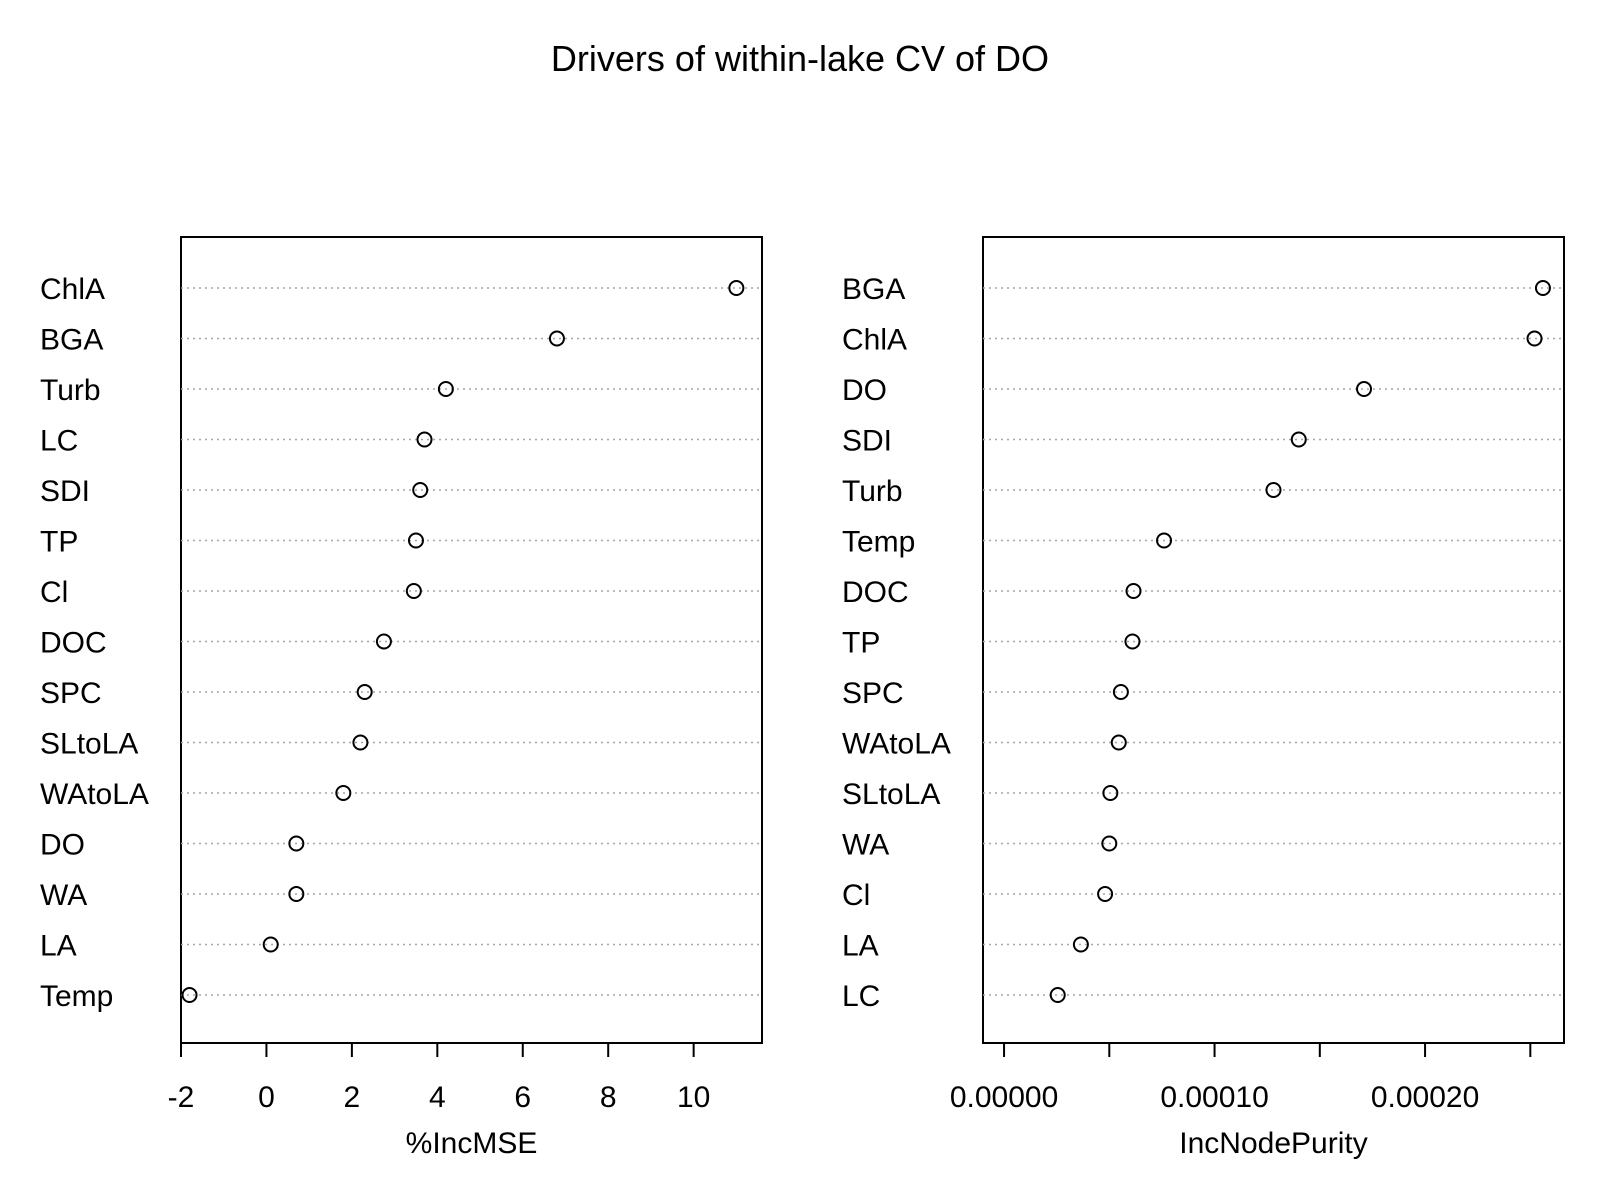 The height and width of the screenshot is (1200, 1600). Describe the element at coordinates (352, 1097) in the screenshot. I see `tick-label: 2` at that location.